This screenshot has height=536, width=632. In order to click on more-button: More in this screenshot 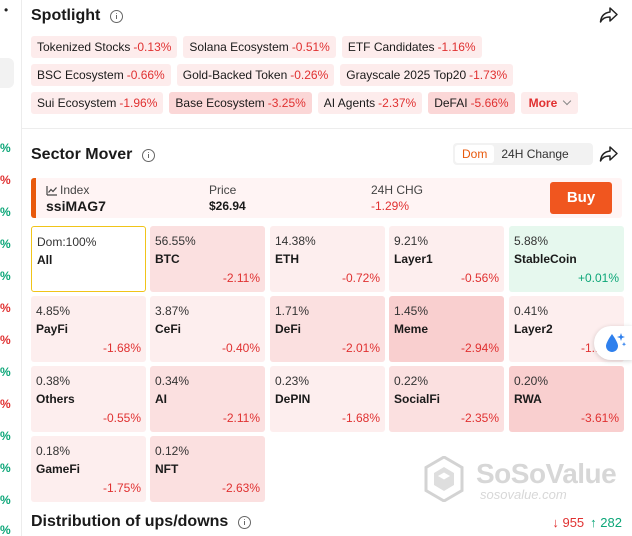, I will do `click(549, 103)`.